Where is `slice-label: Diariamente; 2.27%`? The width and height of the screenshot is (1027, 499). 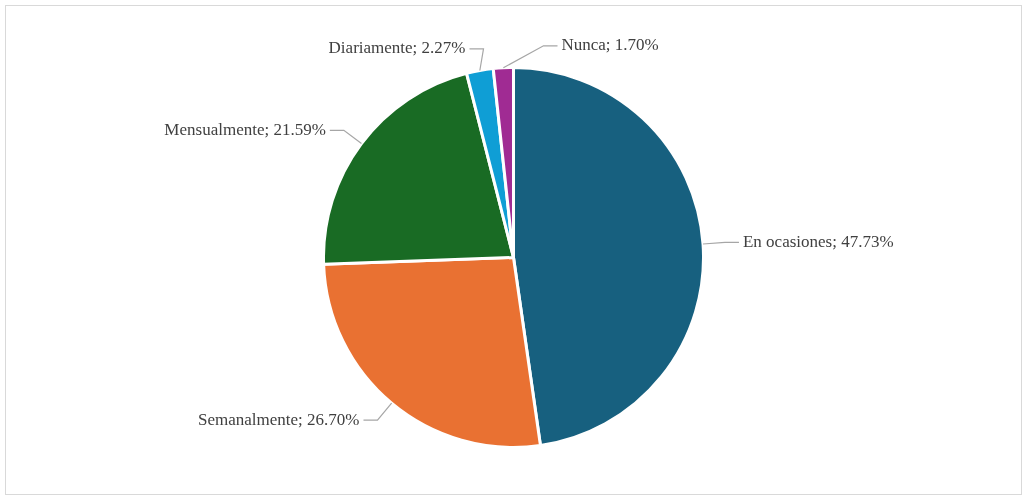
slice-label: Diariamente; 2.27% is located at coordinates (397, 48).